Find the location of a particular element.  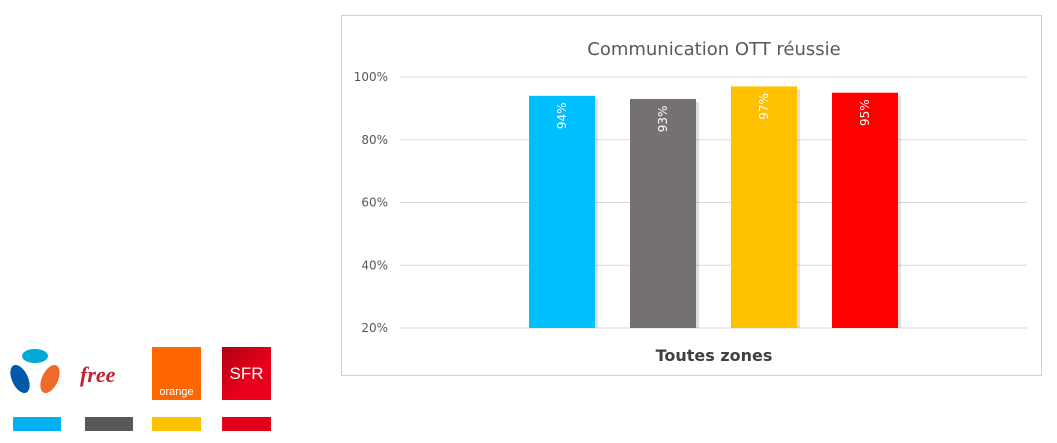

free-logo: free is located at coordinates (98, 374).